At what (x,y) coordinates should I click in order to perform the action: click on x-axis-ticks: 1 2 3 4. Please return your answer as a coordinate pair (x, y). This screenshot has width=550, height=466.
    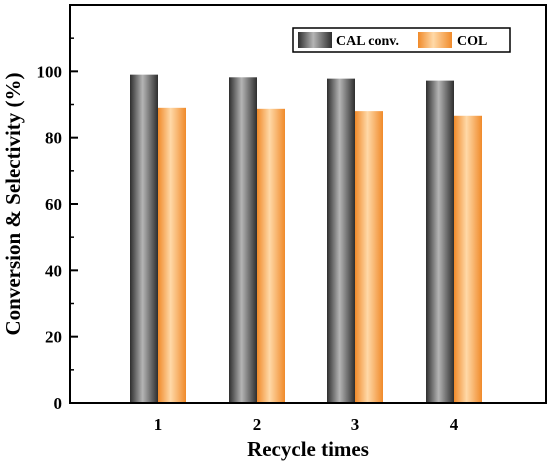
    Looking at the image, I should click on (306, 414).